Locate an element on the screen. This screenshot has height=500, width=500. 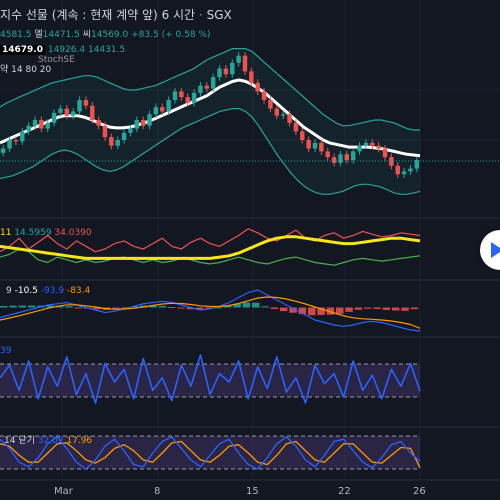
macd-legend: 9 -10.5 -93.9 -83.4 is located at coordinates (48, 291).